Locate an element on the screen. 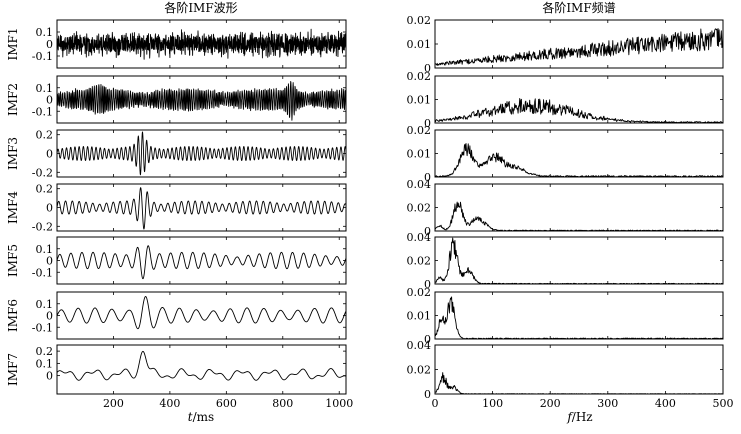 This screenshot has height=434, width=741. waveform-panel-1: 0.10-0.1 IMF1 is located at coordinates (176, 44).